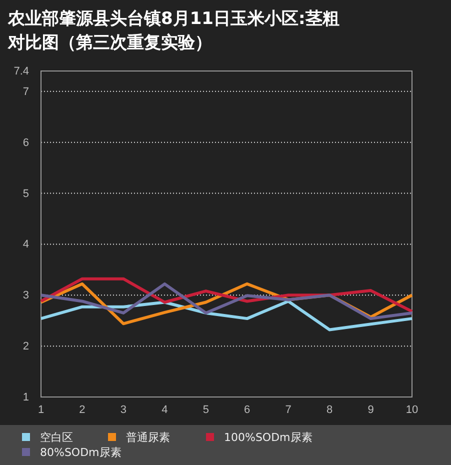 The width and height of the screenshot is (451, 465). I want to click on chart-title: 农业部肇源县头台镇8月11日玉米小区:茎粗对比图（第三次重复实验）, so click(173, 31).